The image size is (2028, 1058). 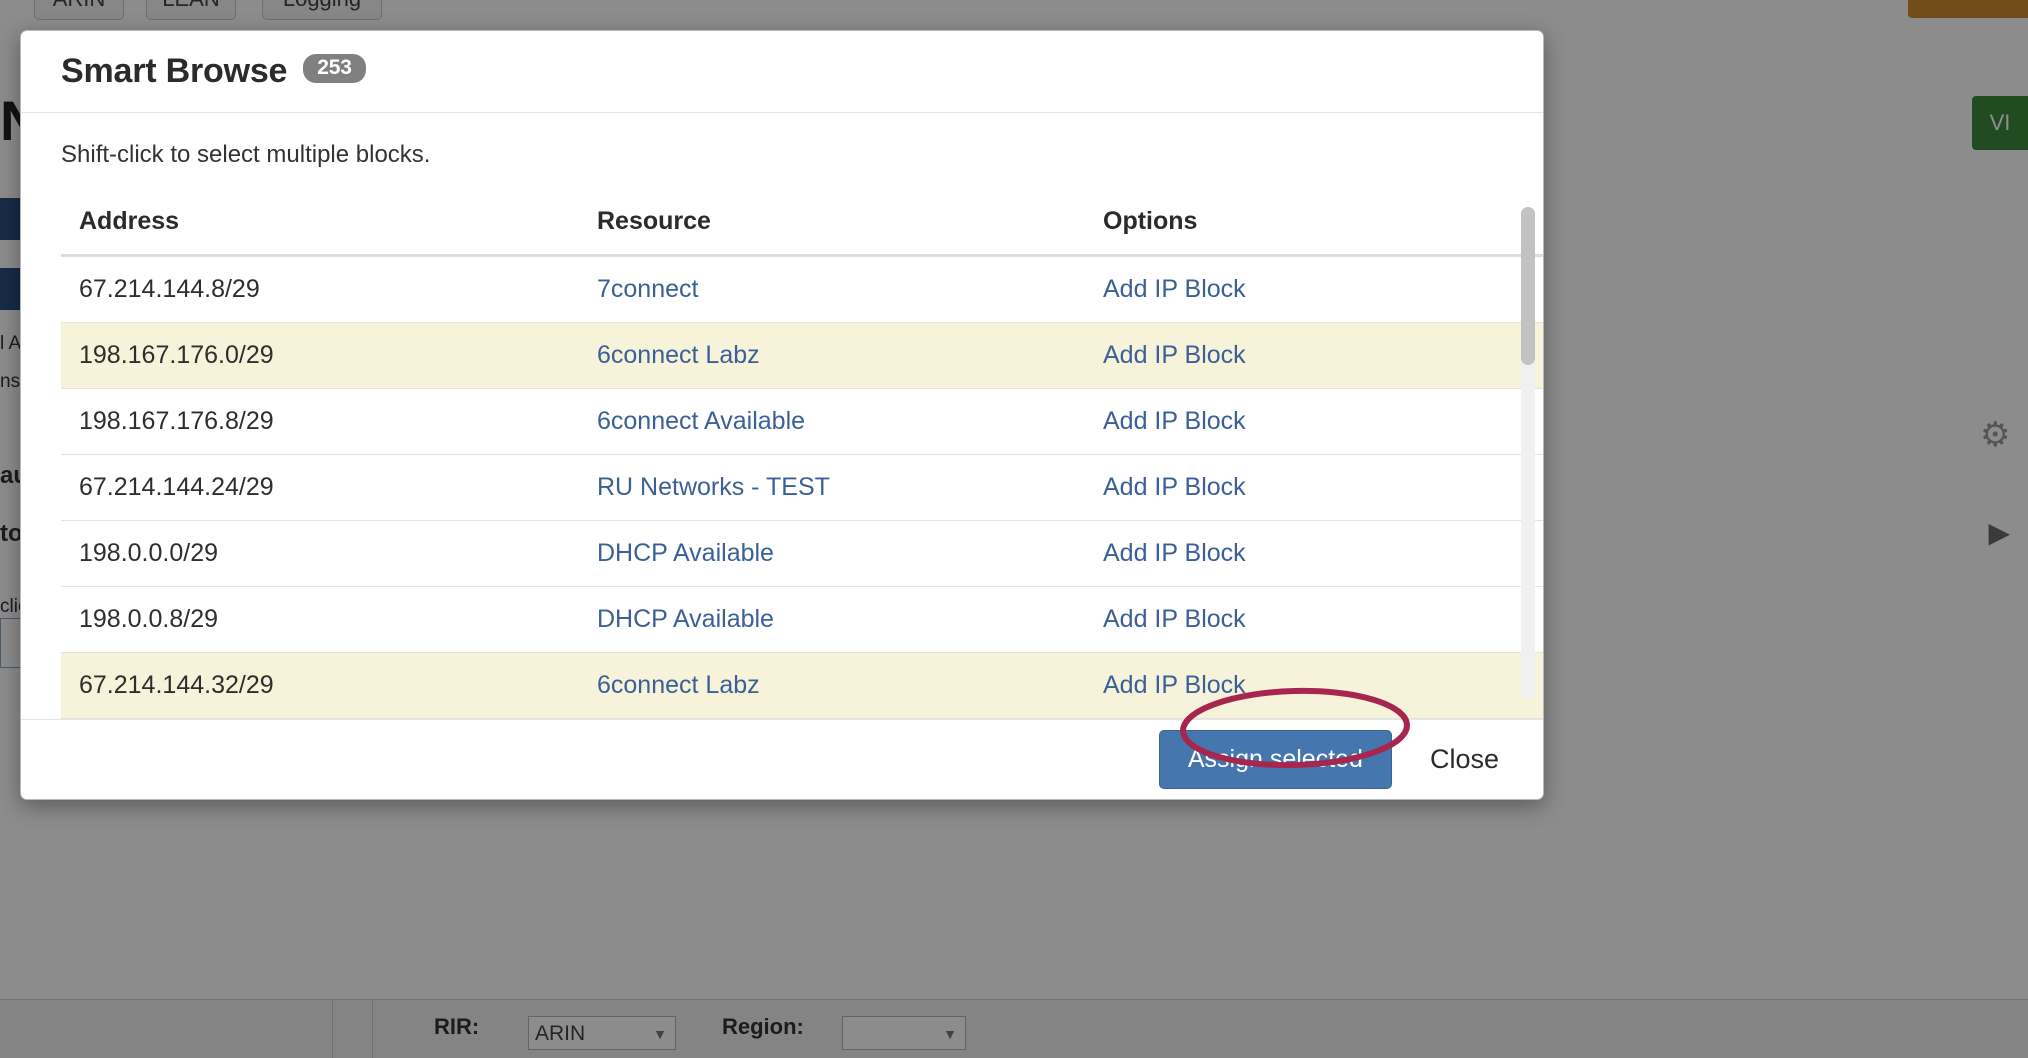 What do you see at coordinates (320, 553) in the screenshot?
I see `cell-address: 198.0.0.0/29` at bounding box center [320, 553].